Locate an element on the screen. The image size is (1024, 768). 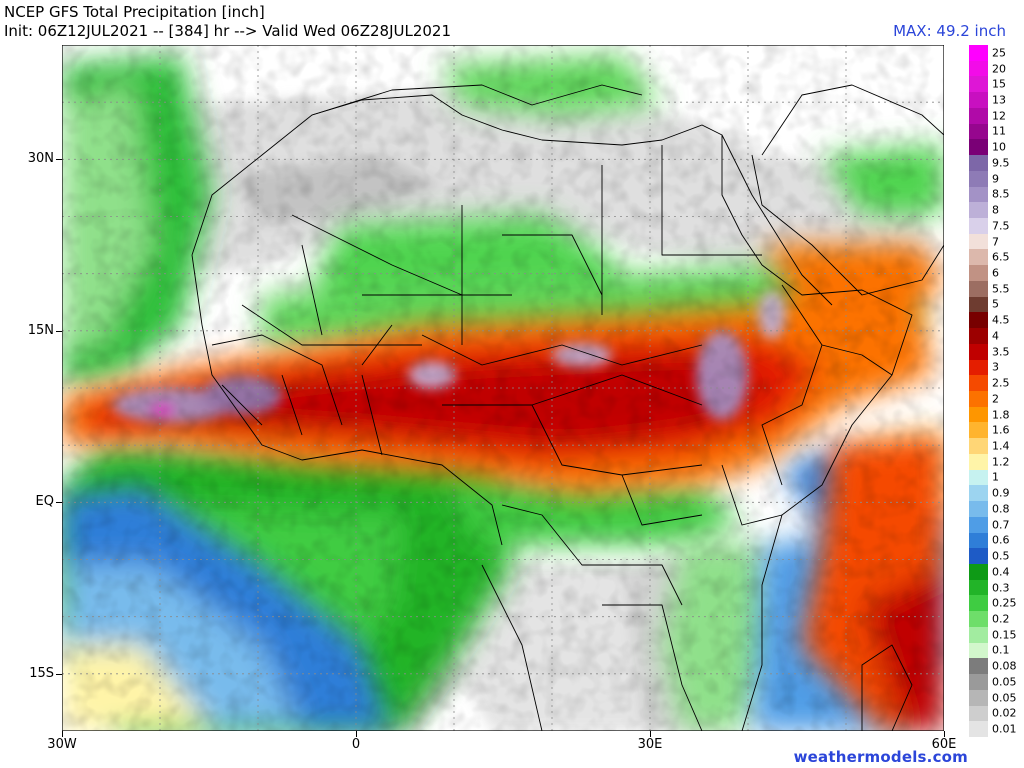
legend-entry: 0.4 is located at coordinates (996, 572).